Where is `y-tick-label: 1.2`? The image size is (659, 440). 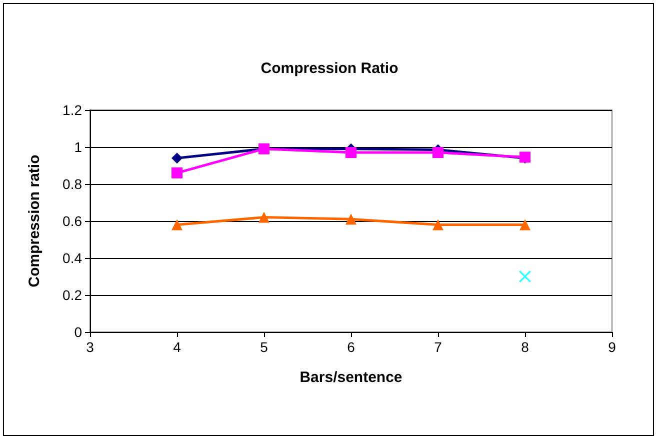
y-tick-label: 1.2 is located at coordinates (72, 110).